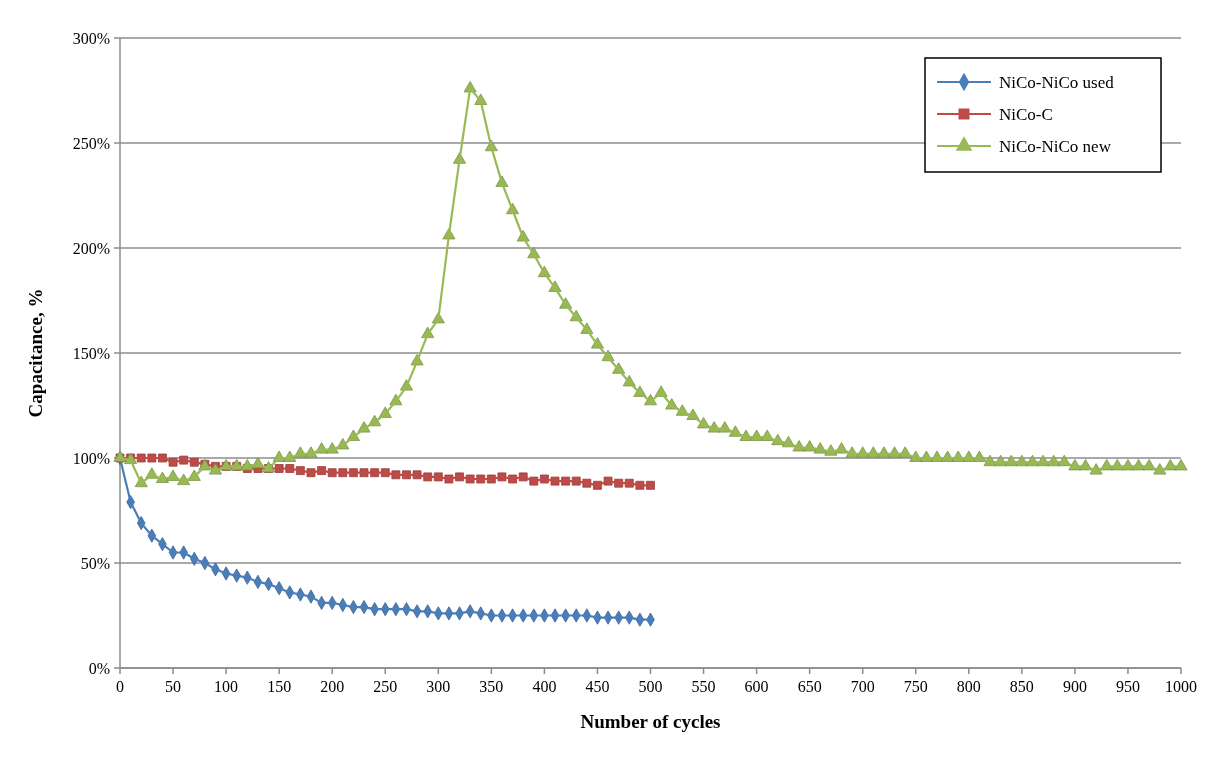 This screenshot has width=1216, height=760. What do you see at coordinates (597, 686) in the screenshot?
I see `x-tick-label: 450` at bounding box center [597, 686].